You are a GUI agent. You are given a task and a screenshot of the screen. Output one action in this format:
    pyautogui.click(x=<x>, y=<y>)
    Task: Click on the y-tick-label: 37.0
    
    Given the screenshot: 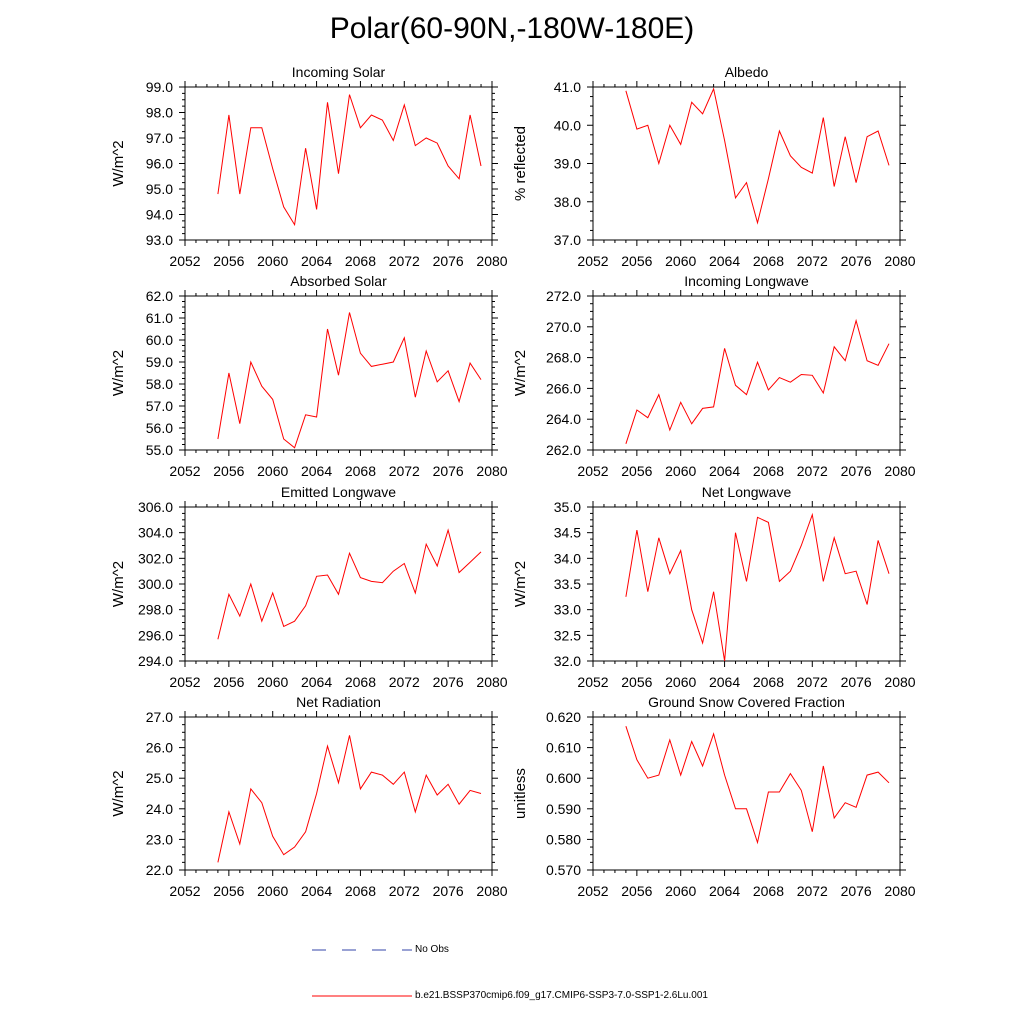 What is the action you would take?
    pyautogui.click(x=567, y=240)
    